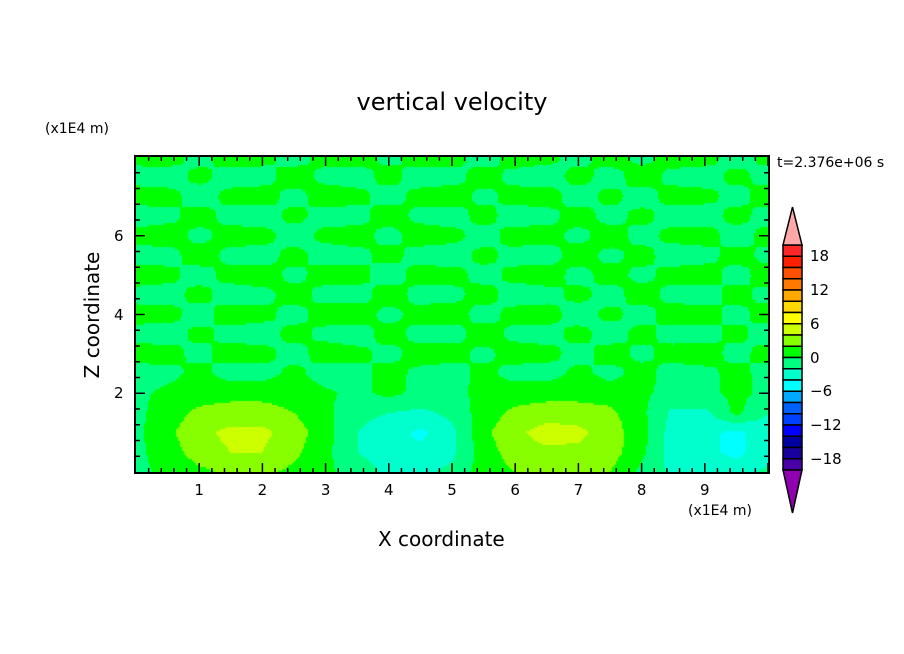 This screenshot has height=654, width=904. I want to click on colorbar-tick-label: 0, so click(815, 357).